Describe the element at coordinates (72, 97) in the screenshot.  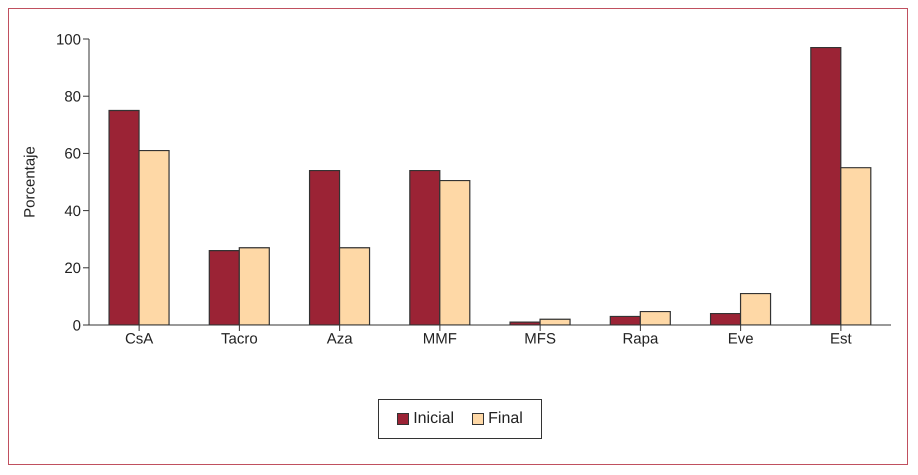
I see `y-tick-label: 80` at that location.